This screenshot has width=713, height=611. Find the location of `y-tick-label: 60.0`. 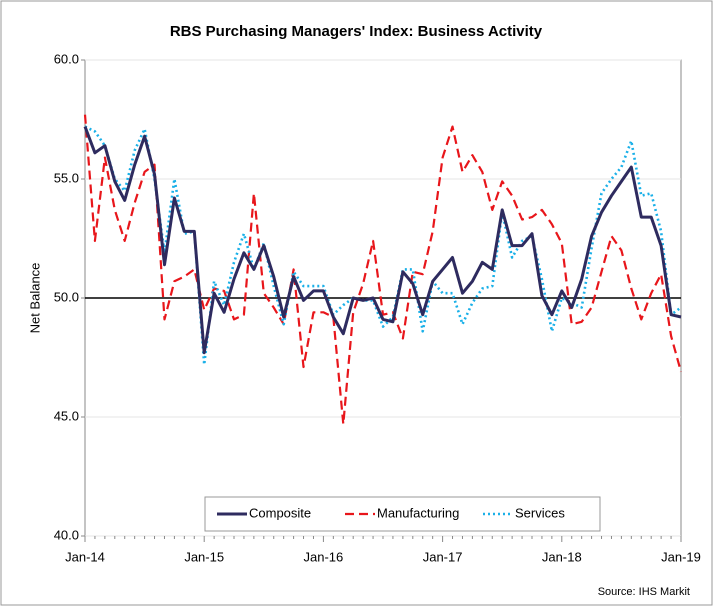

y-tick-label: 60.0 is located at coordinates (66, 58).